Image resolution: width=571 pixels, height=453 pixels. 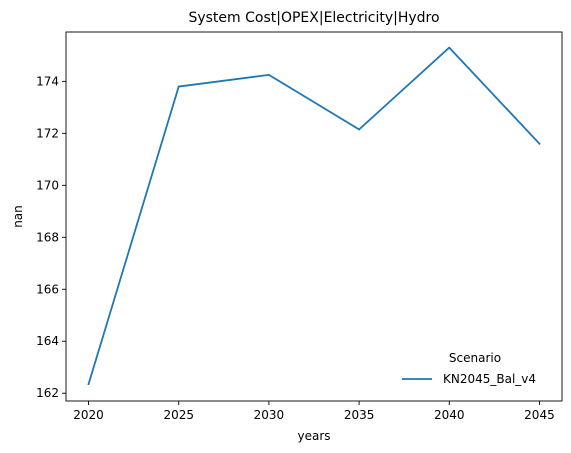 I want to click on y-tick-label: 174, so click(x=47, y=81).